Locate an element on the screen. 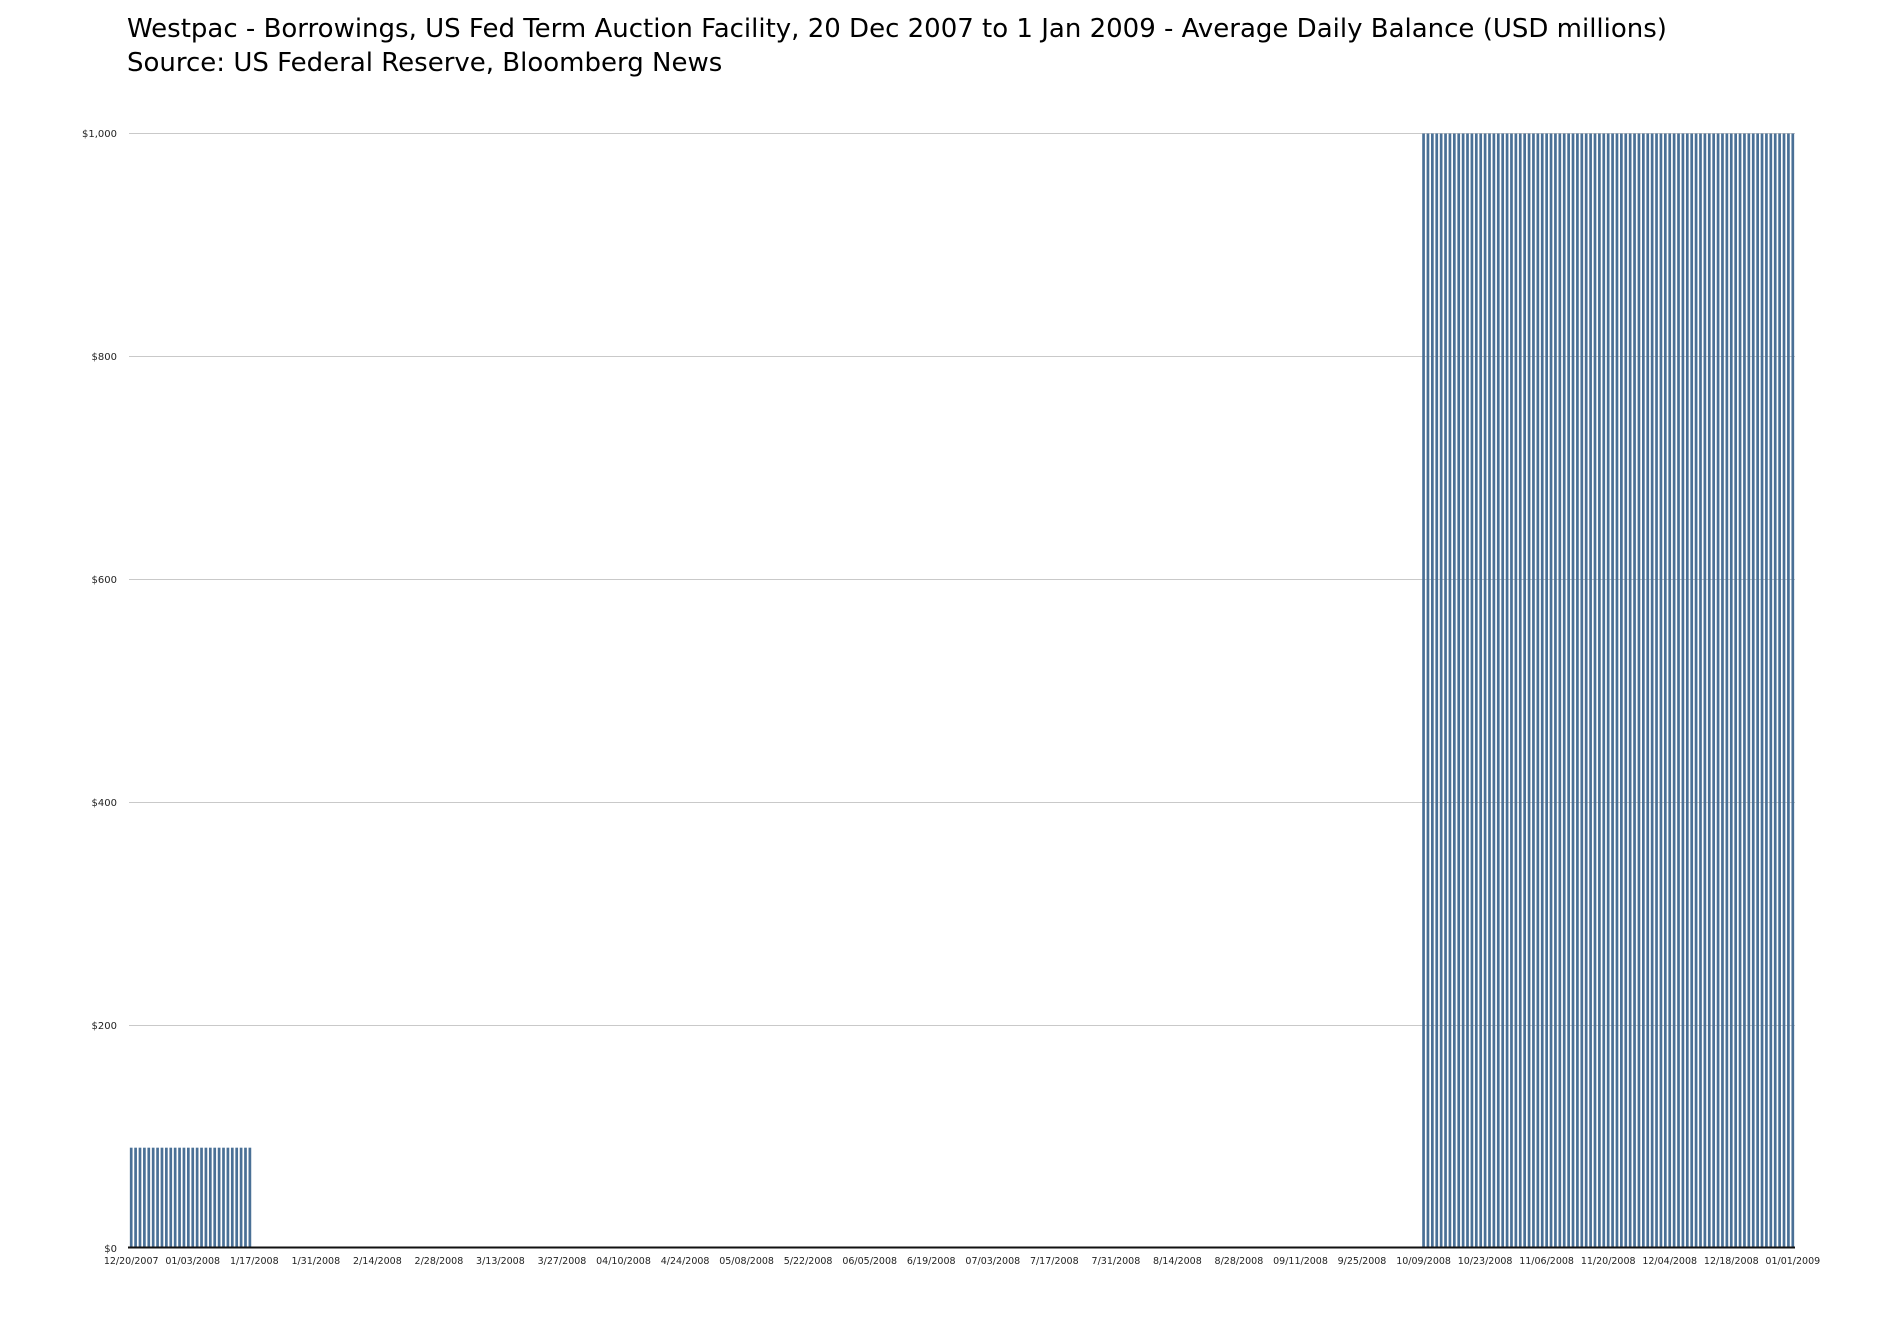 This screenshot has height=1344, width=1890. x-tick-label: 1/31/2008 is located at coordinates (315, 1261).